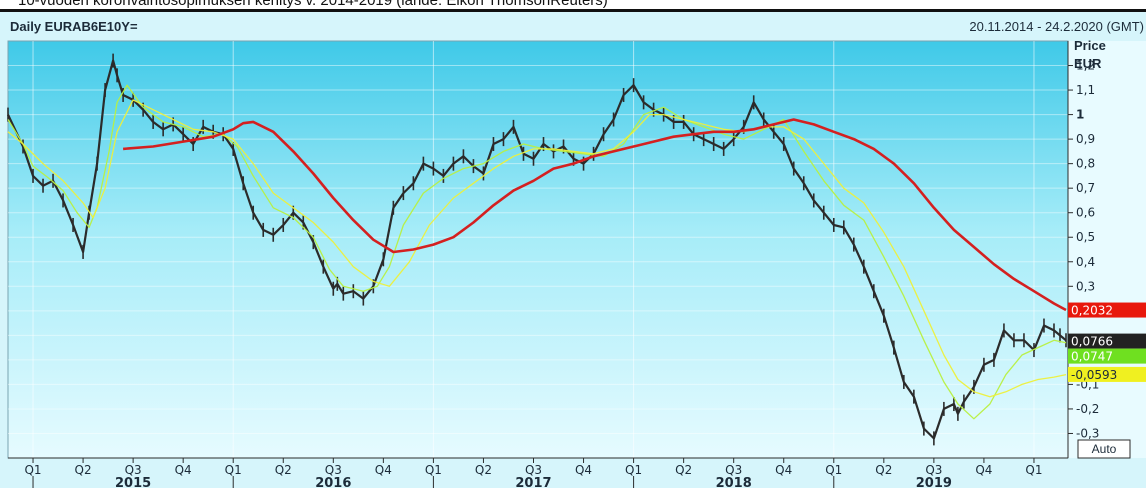 This screenshot has width=1146, height=488. I want to click on x-year-label: 2018, so click(734, 482).